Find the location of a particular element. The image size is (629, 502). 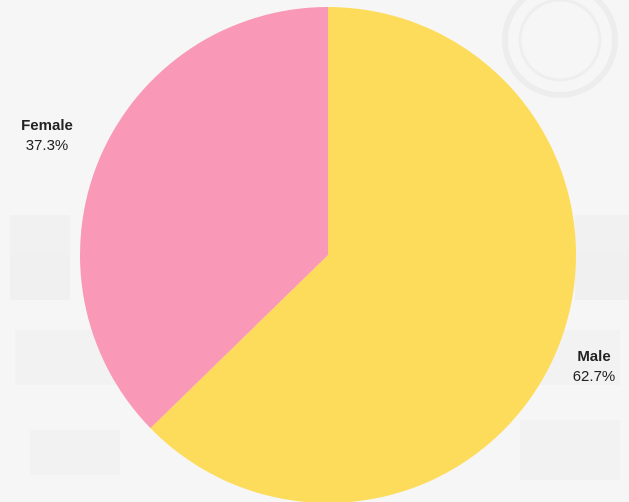

slice-name-female: Female is located at coordinates (47, 125).